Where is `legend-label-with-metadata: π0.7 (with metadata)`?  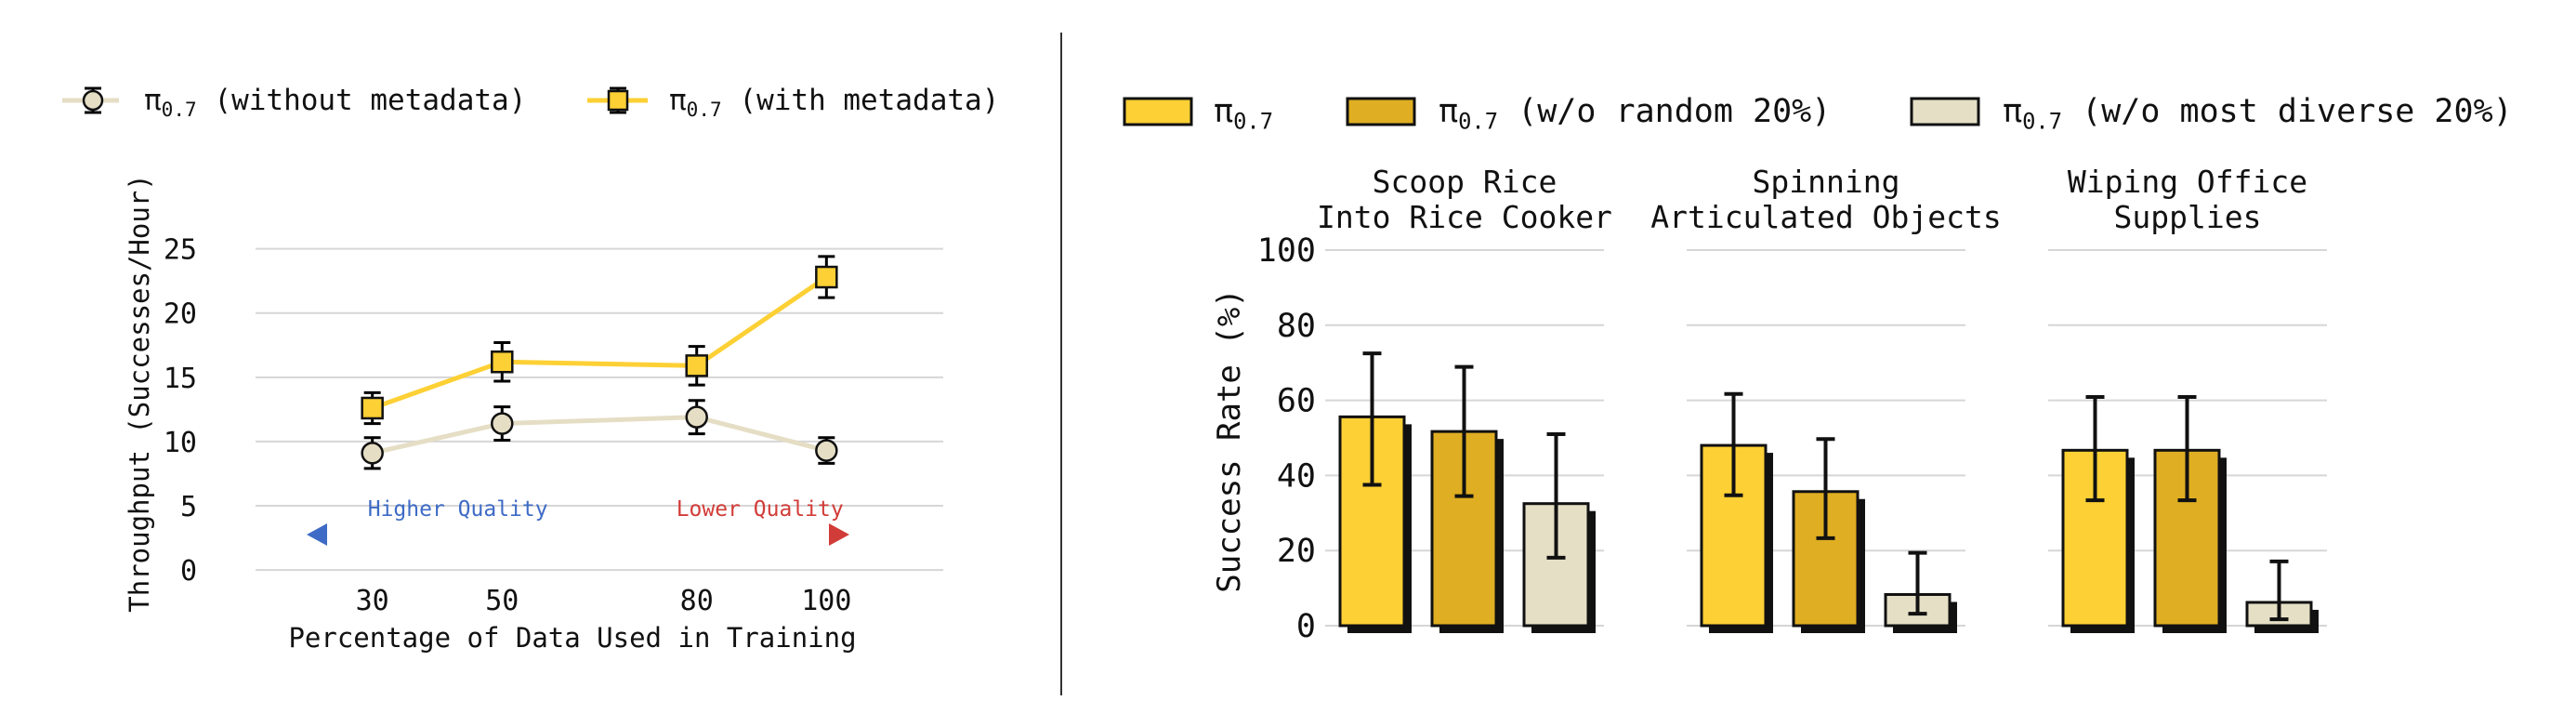
legend-label-with-metadata: π0.7 (with metadata) is located at coordinates (834, 102).